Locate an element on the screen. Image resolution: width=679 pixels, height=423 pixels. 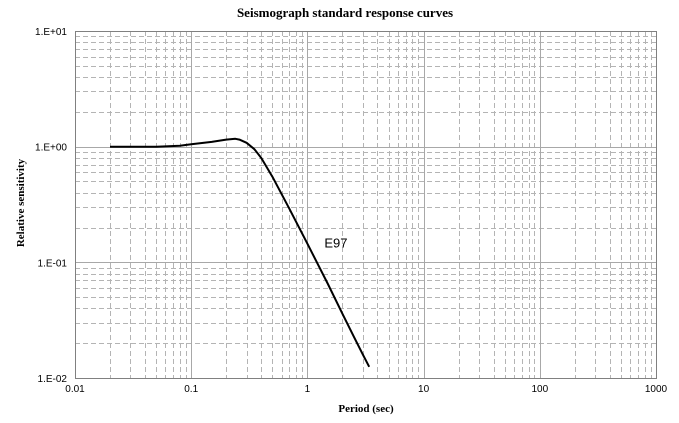
x-tick-label: 0.1 is located at coordinates (191, 389).